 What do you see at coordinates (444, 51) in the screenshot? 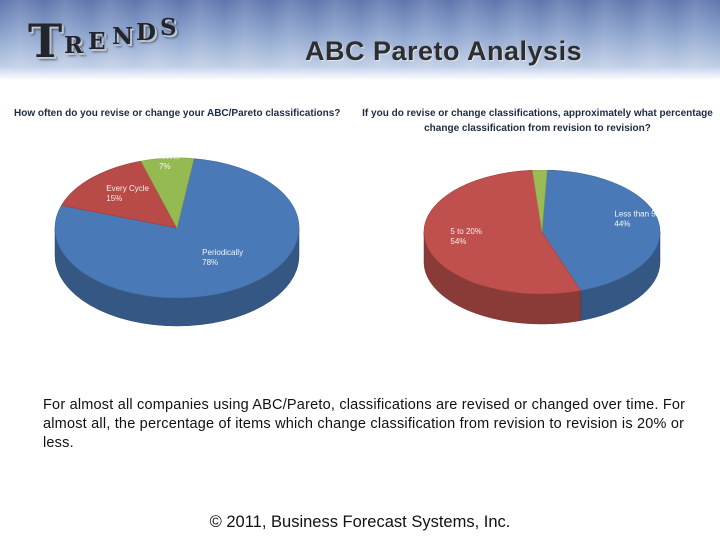
I see `page-title: ABC Pareto Analysis` at bounding box center [444, 51].